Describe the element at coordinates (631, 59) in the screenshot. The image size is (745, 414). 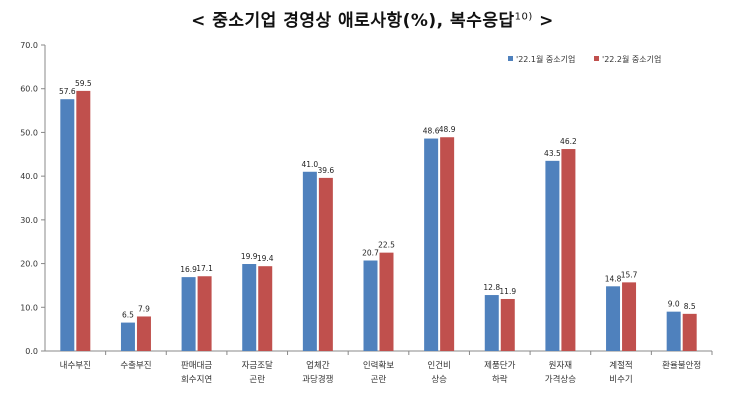
I see `legend-label: '22.2월 중소기업` at that location.